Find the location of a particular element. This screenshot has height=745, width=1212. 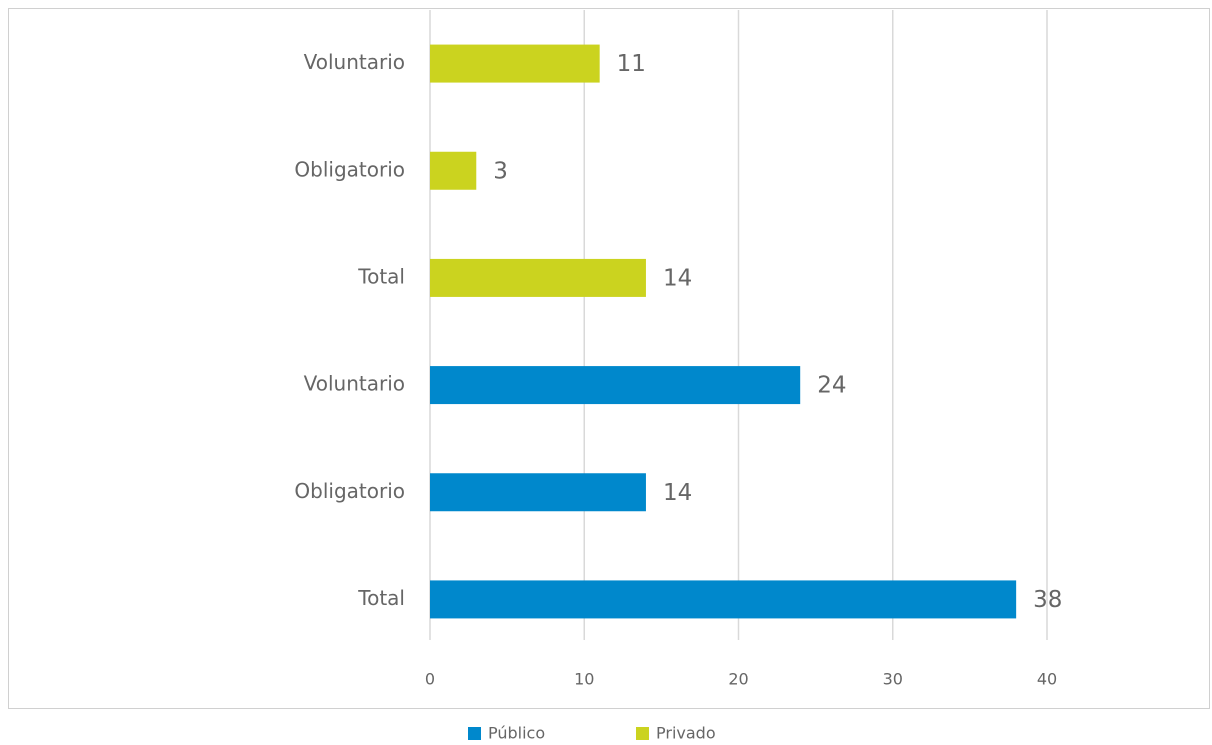

x-tick-label: 30 is located at coordinates (893, 679).